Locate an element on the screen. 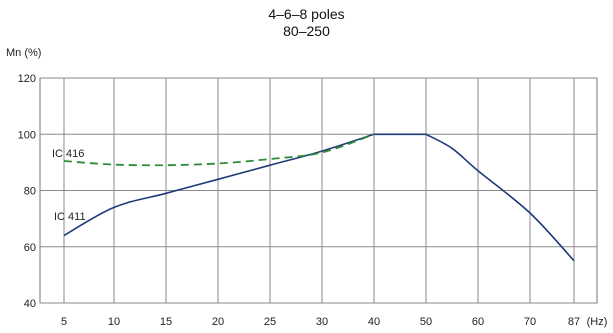 The width and height of the screenshot is (613, 333). x-tick-label-5: 5 is located at coordinates (64, 322).